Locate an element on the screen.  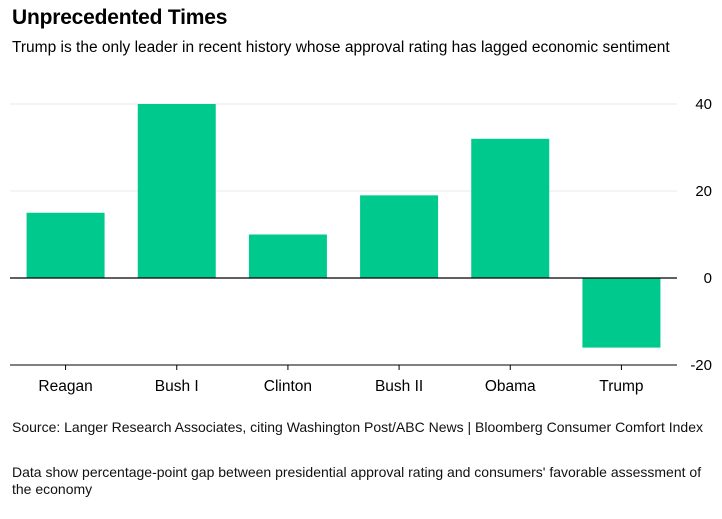
x-tick-label: Reagan is located at coordinates (65, 386).